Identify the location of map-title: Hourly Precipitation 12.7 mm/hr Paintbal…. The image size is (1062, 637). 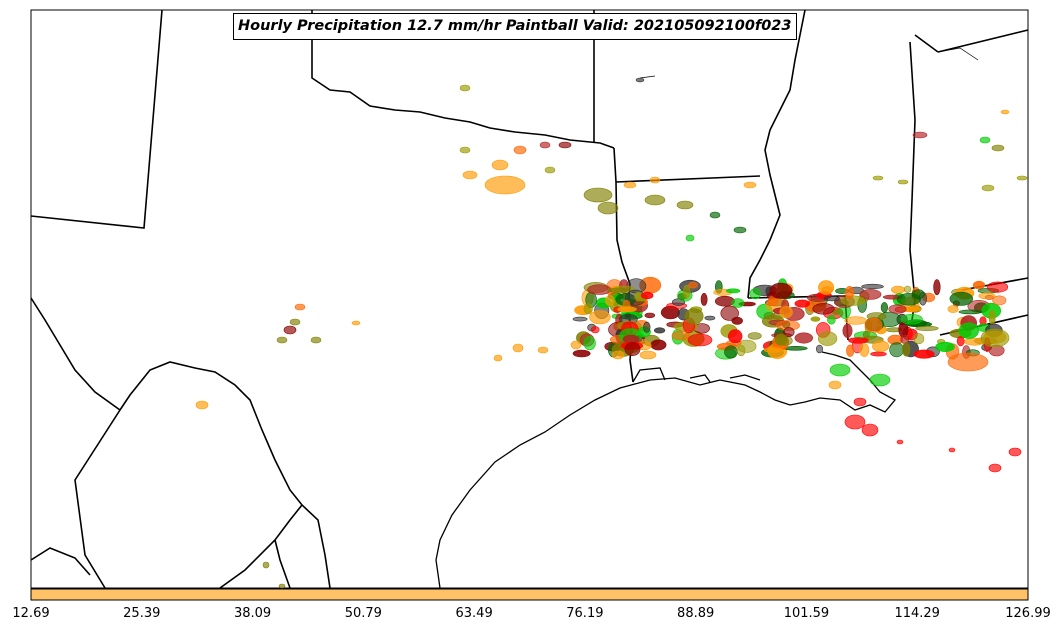
(515, 26).